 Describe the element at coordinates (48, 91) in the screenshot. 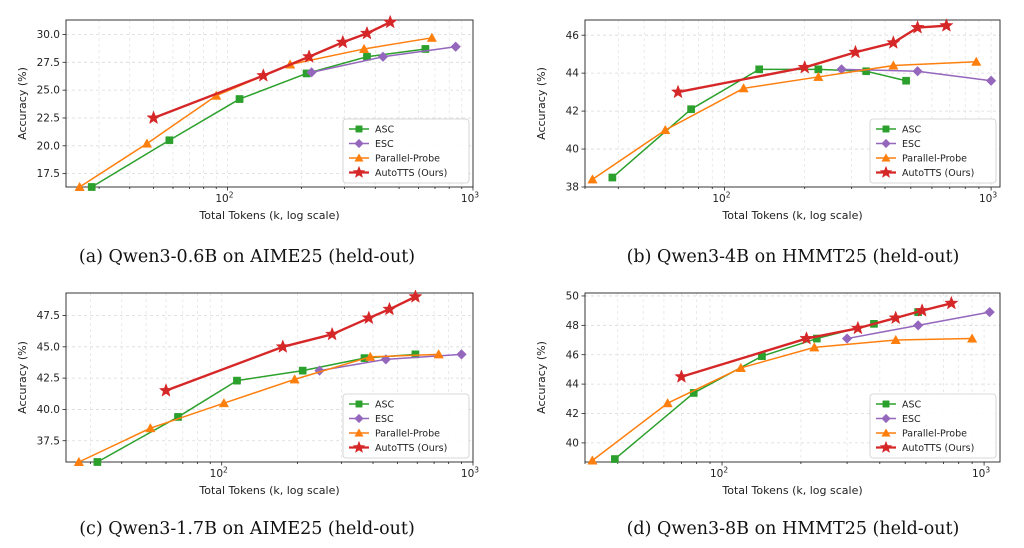

I see `y-tick-label: 25.0` at that location.